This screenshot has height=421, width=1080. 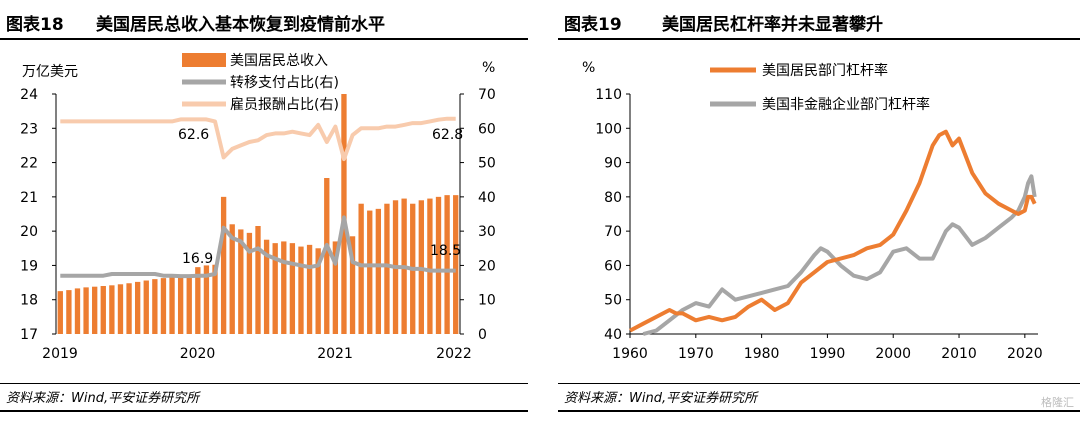 What do you see at coordinates (258, 139) in the screenshot?
I see `compensation-share-line` at bounding box center [258, 139].